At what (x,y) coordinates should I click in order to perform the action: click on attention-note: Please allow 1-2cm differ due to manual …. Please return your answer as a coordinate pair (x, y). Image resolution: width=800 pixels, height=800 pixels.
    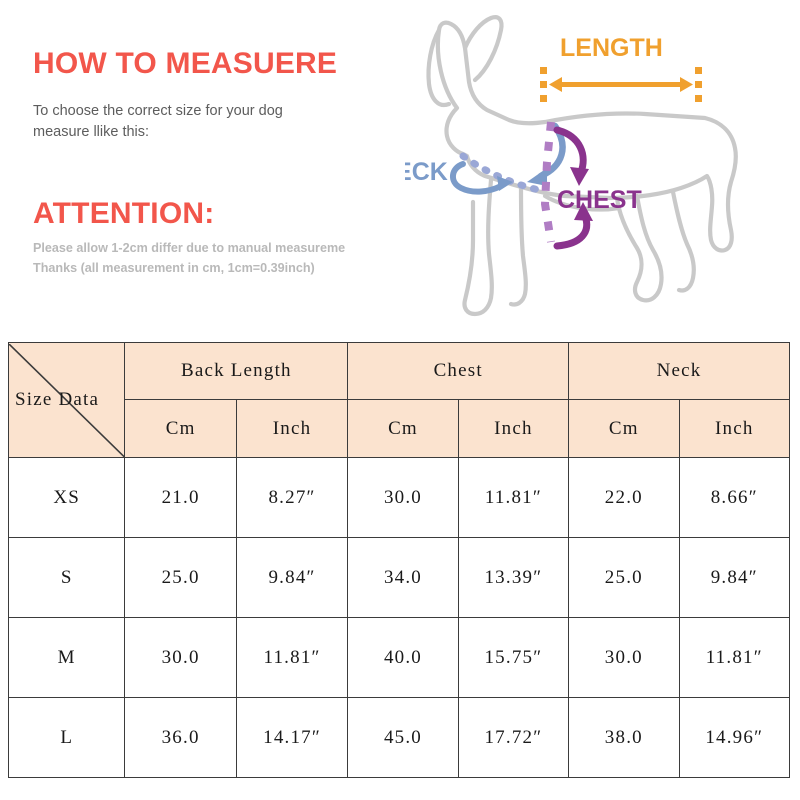
    Looking at the image, I should click on (243, 258).